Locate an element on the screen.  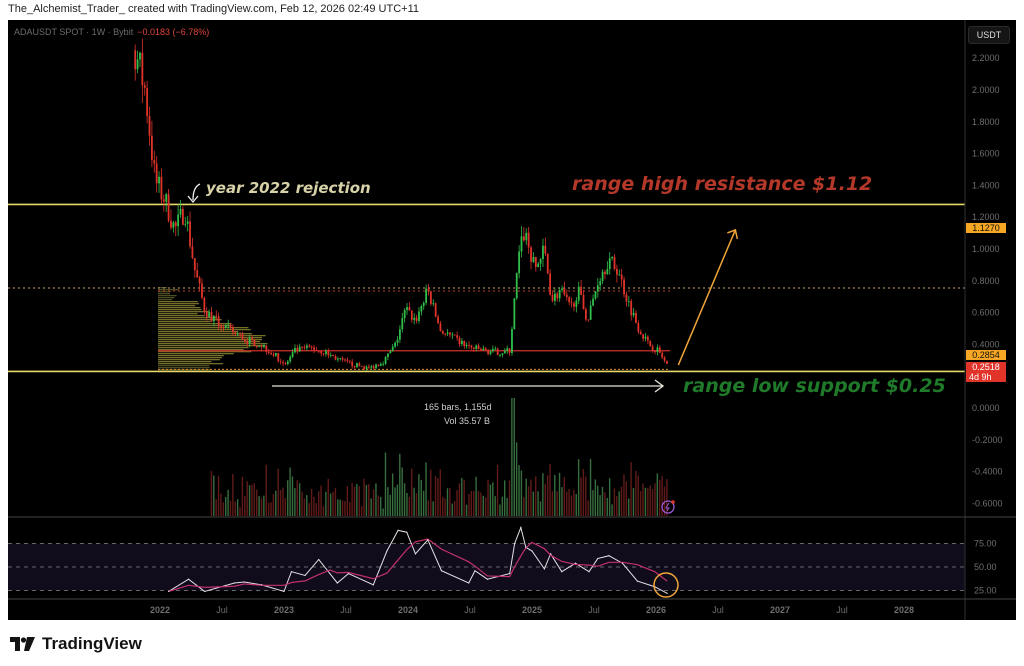
price-tick-label: 0.6000 is located at coordinates (986, 313).